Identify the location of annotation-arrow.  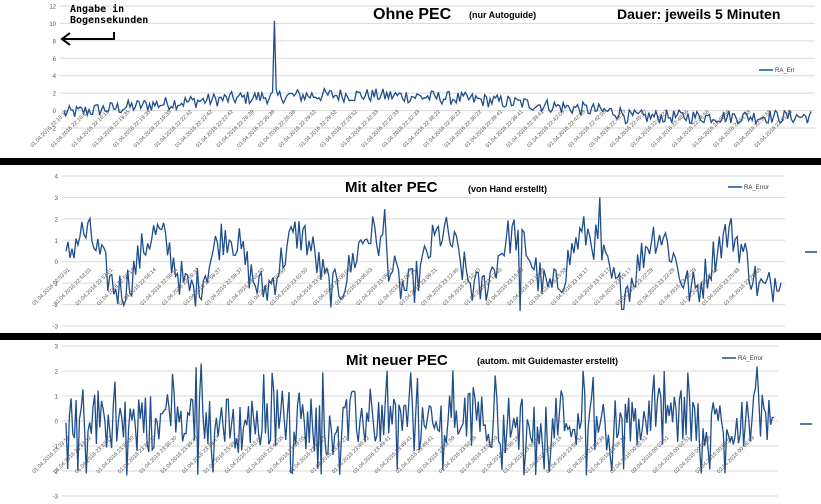
(87, 39).